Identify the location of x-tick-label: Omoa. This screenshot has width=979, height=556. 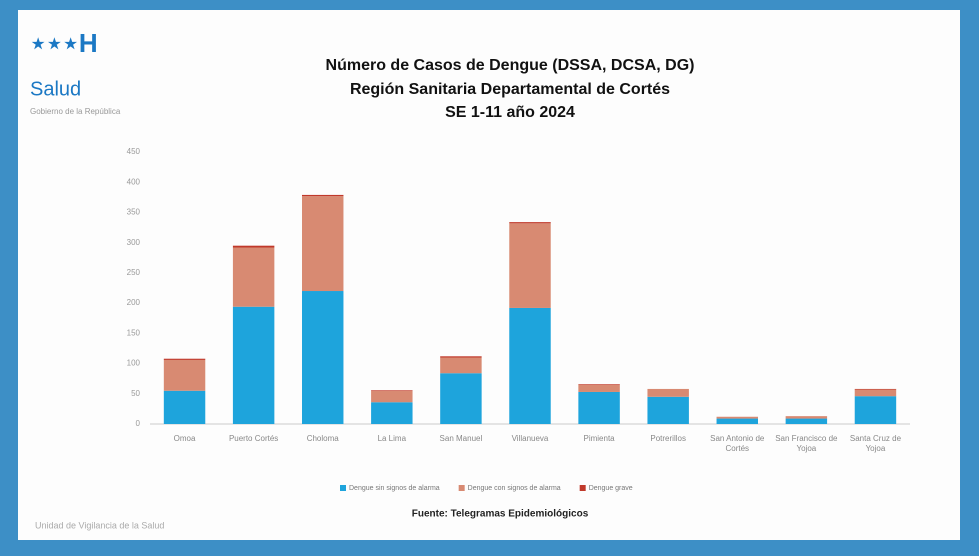
(184, 438).